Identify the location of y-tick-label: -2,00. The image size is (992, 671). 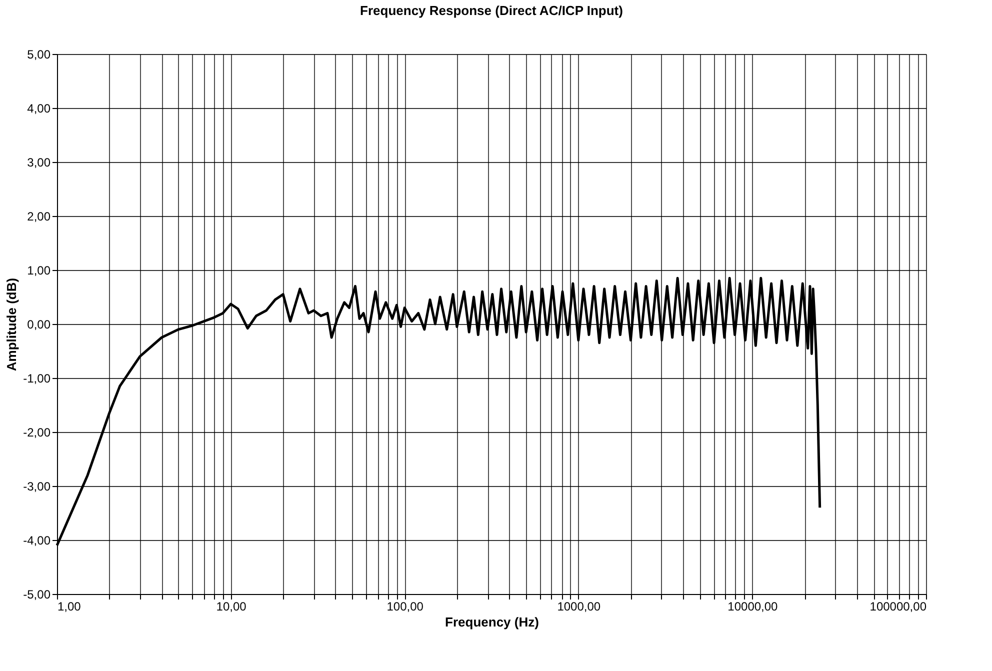
(37, 433).